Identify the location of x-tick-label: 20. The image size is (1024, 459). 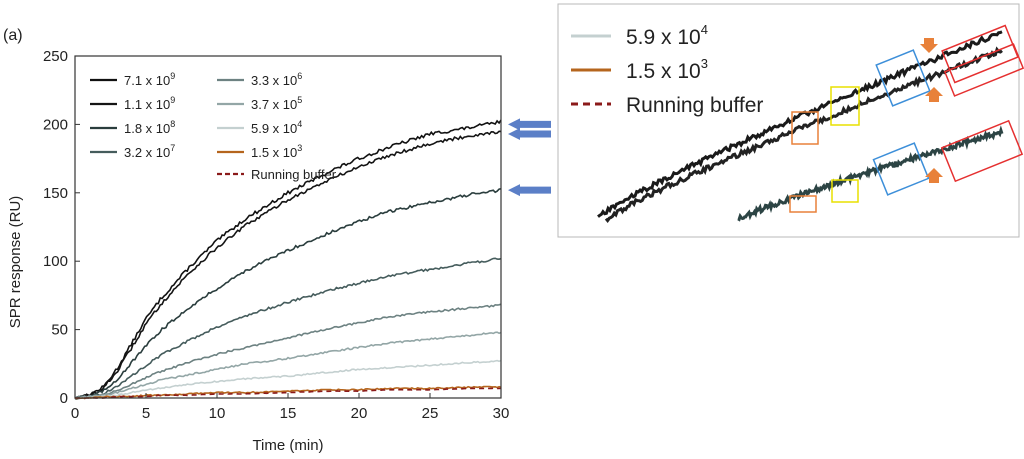
(359, 413).